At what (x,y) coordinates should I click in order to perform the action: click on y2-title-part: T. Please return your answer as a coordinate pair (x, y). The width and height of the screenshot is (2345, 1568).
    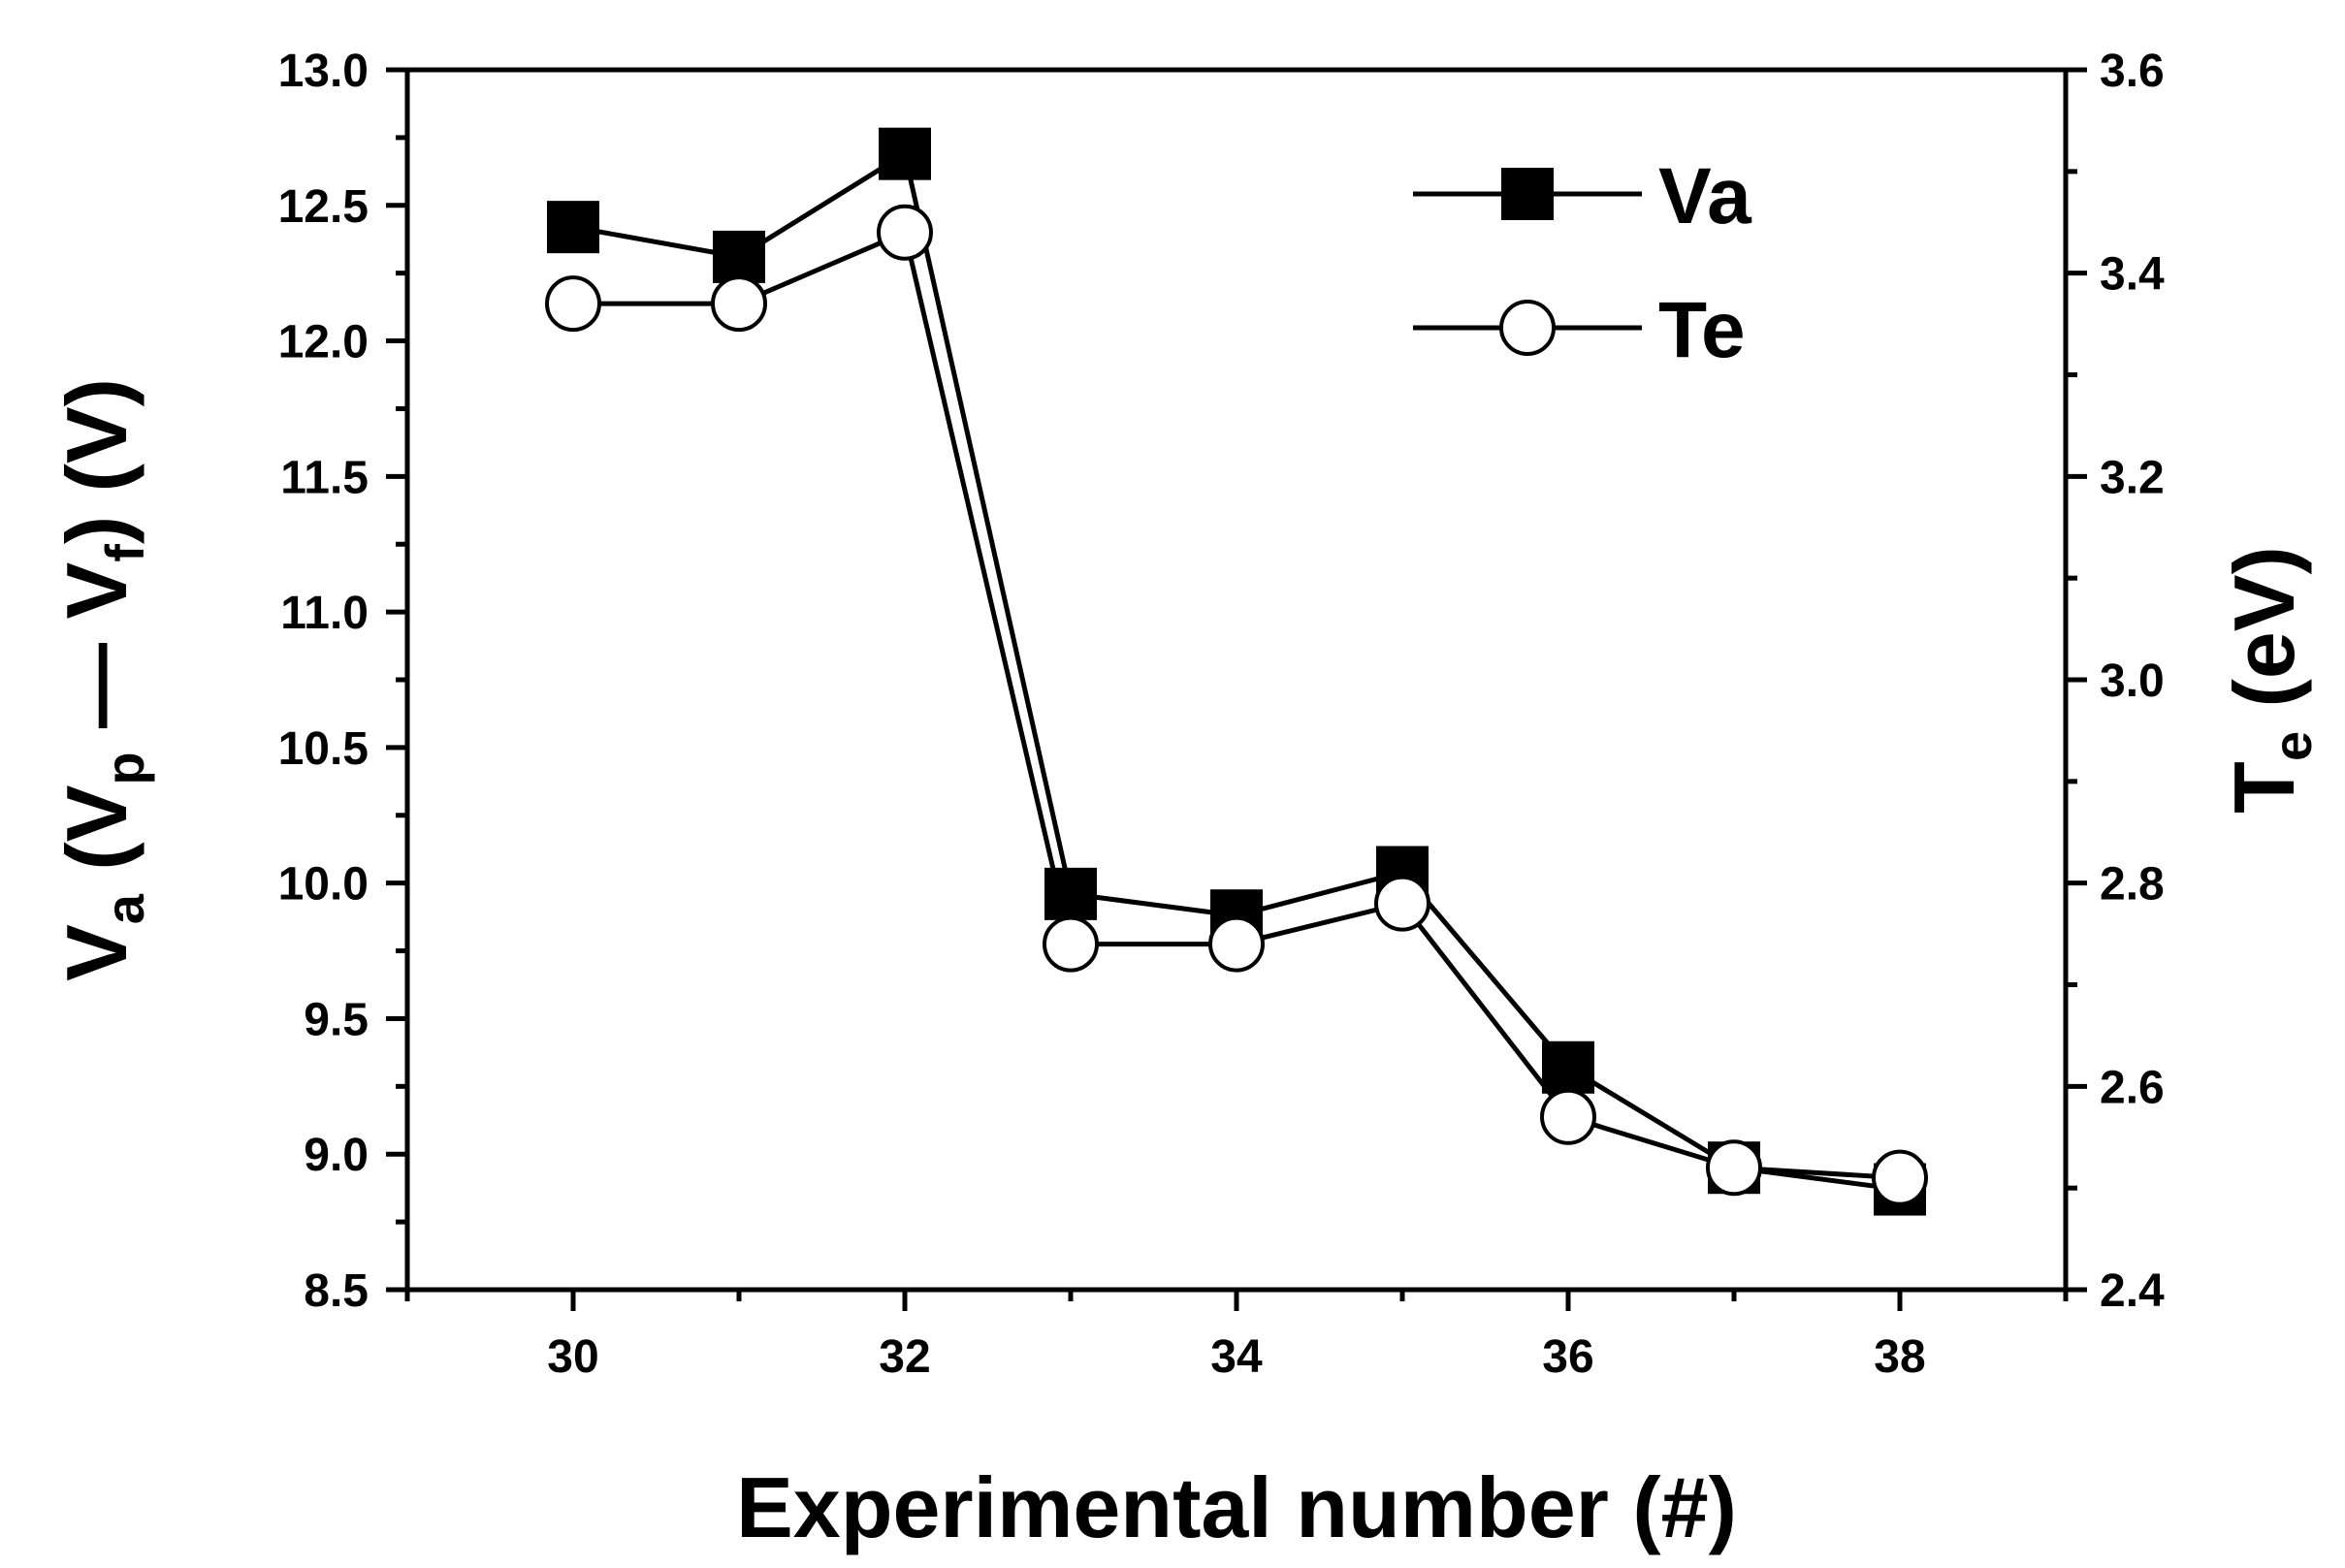
    Looking at the image, I should click on (2264, 787).